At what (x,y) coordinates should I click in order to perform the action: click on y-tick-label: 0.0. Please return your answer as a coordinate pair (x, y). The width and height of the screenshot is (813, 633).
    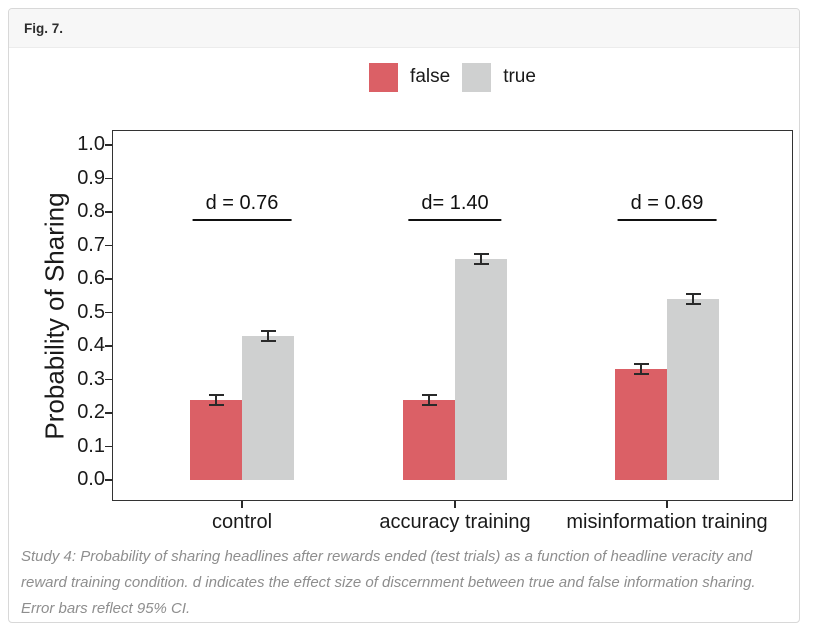
    Looking at the image, I should click on (91, 479).